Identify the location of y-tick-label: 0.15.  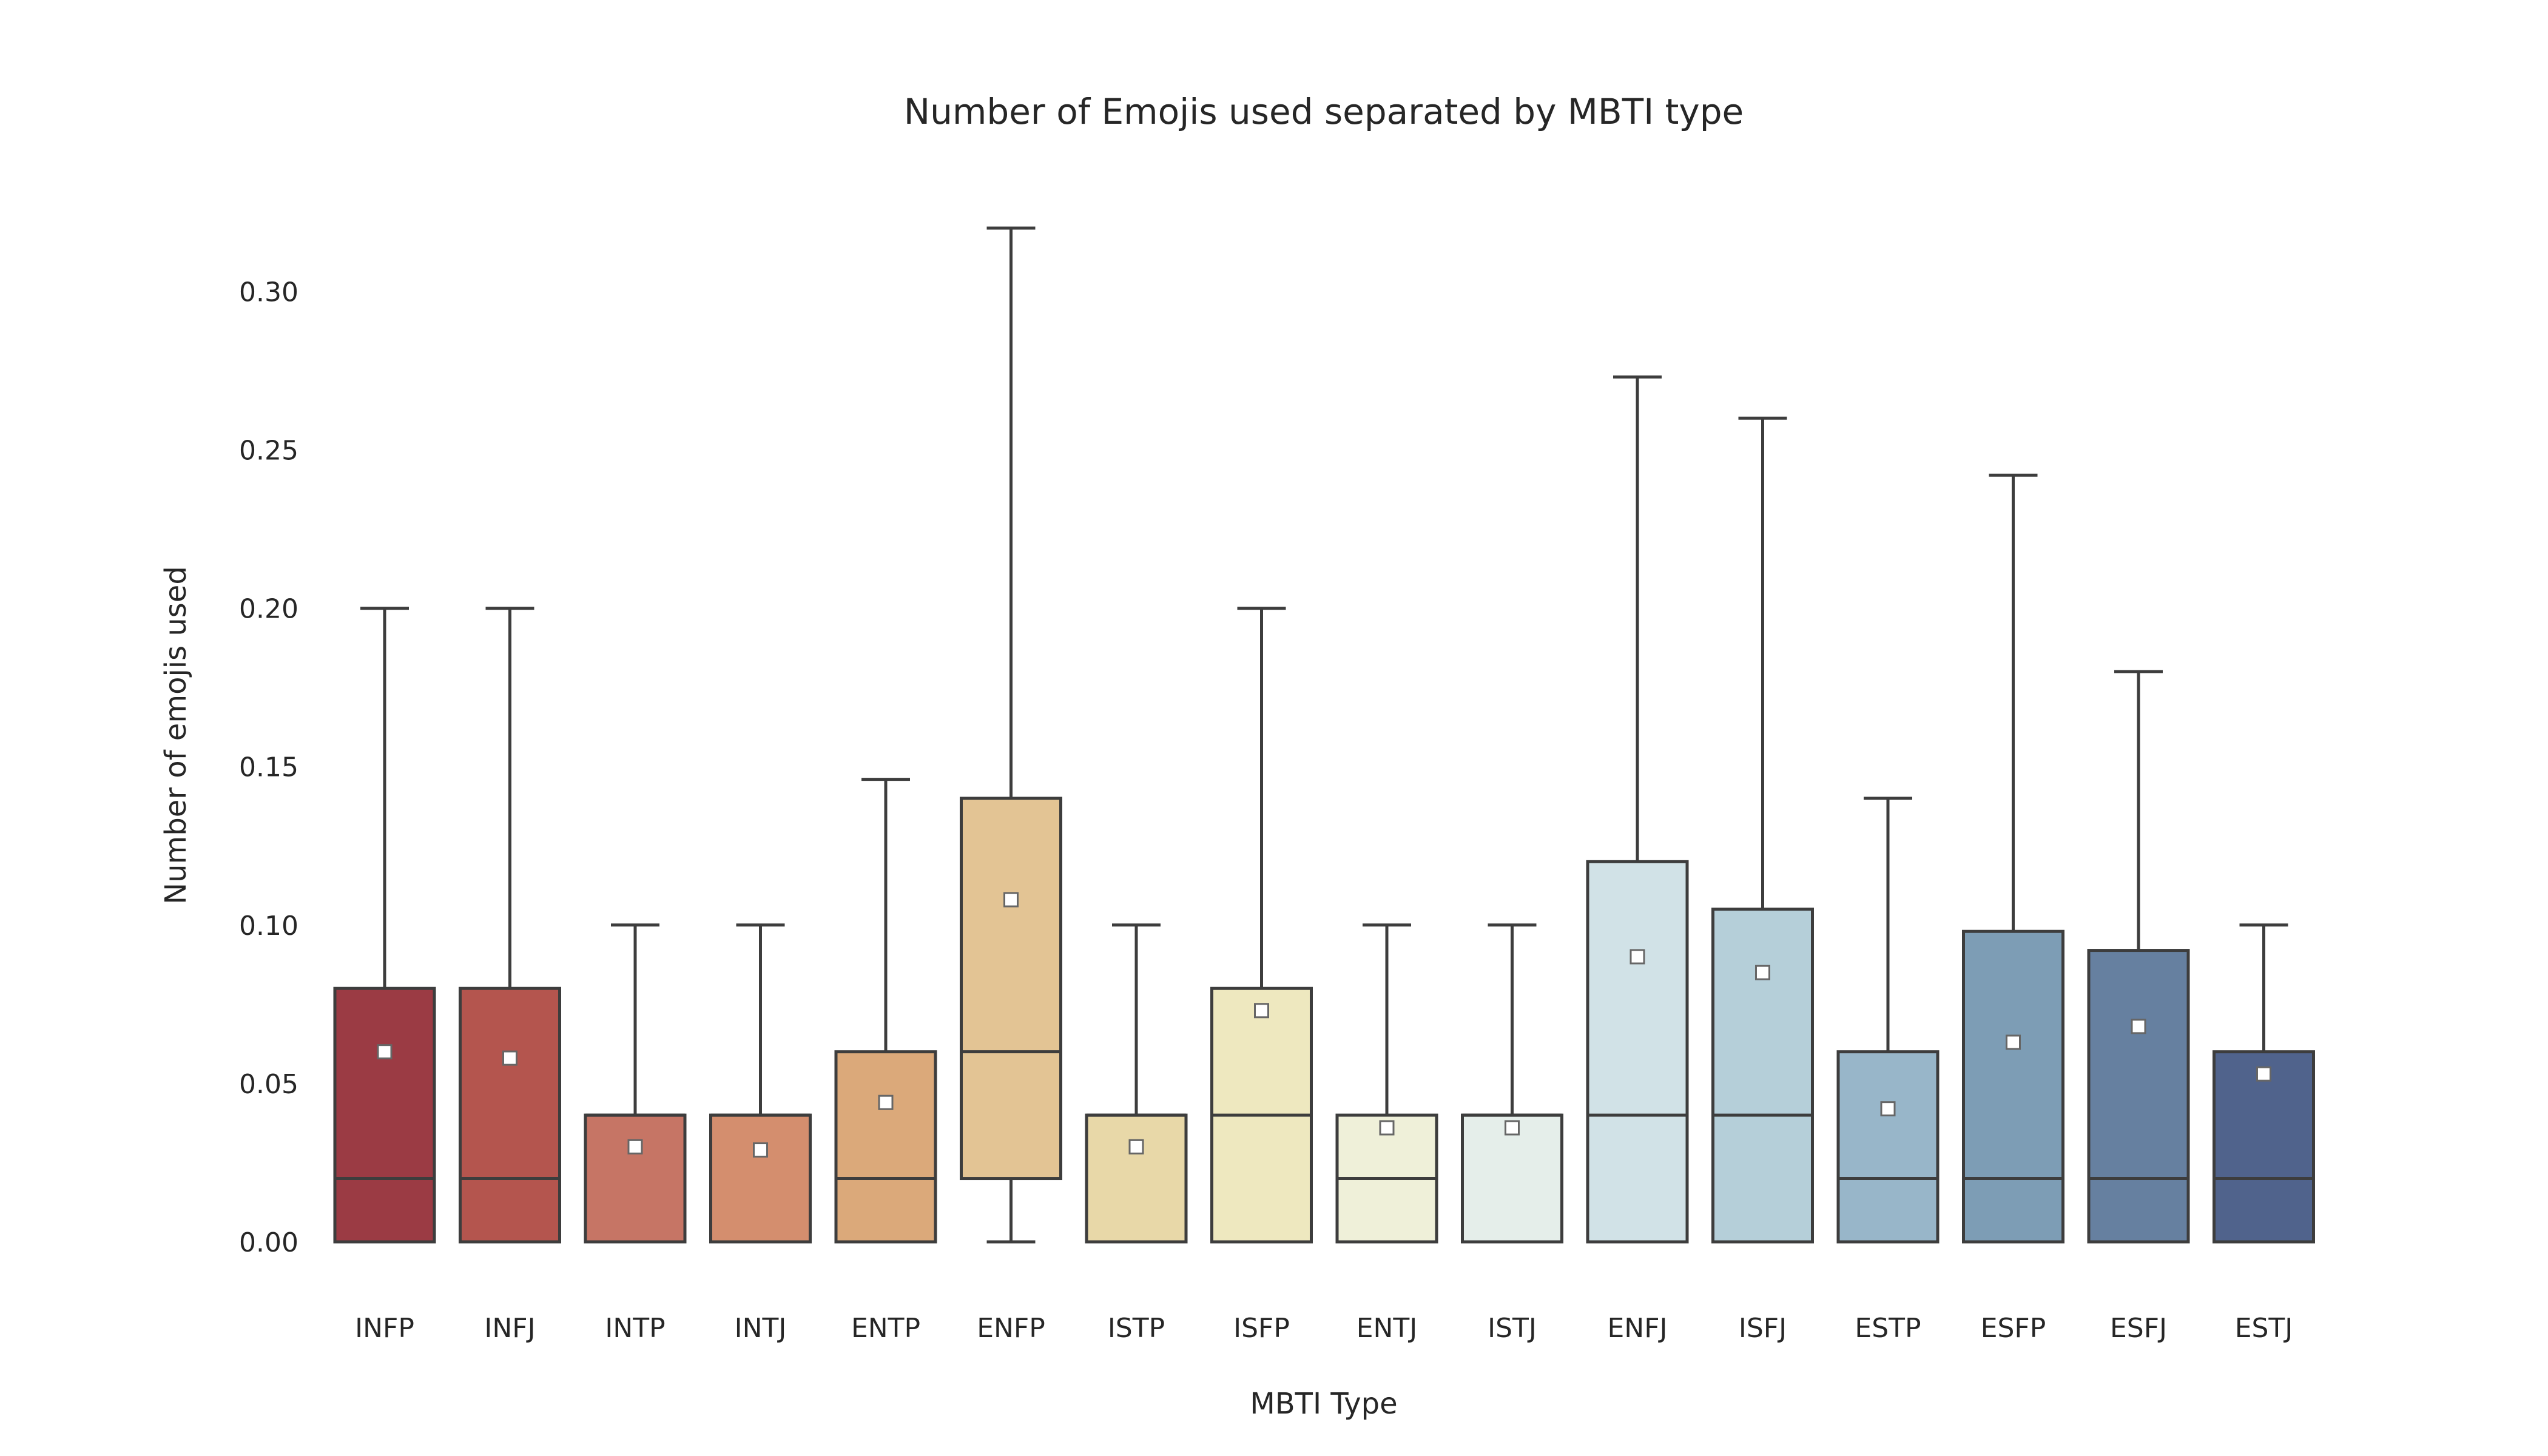
(268, 767).